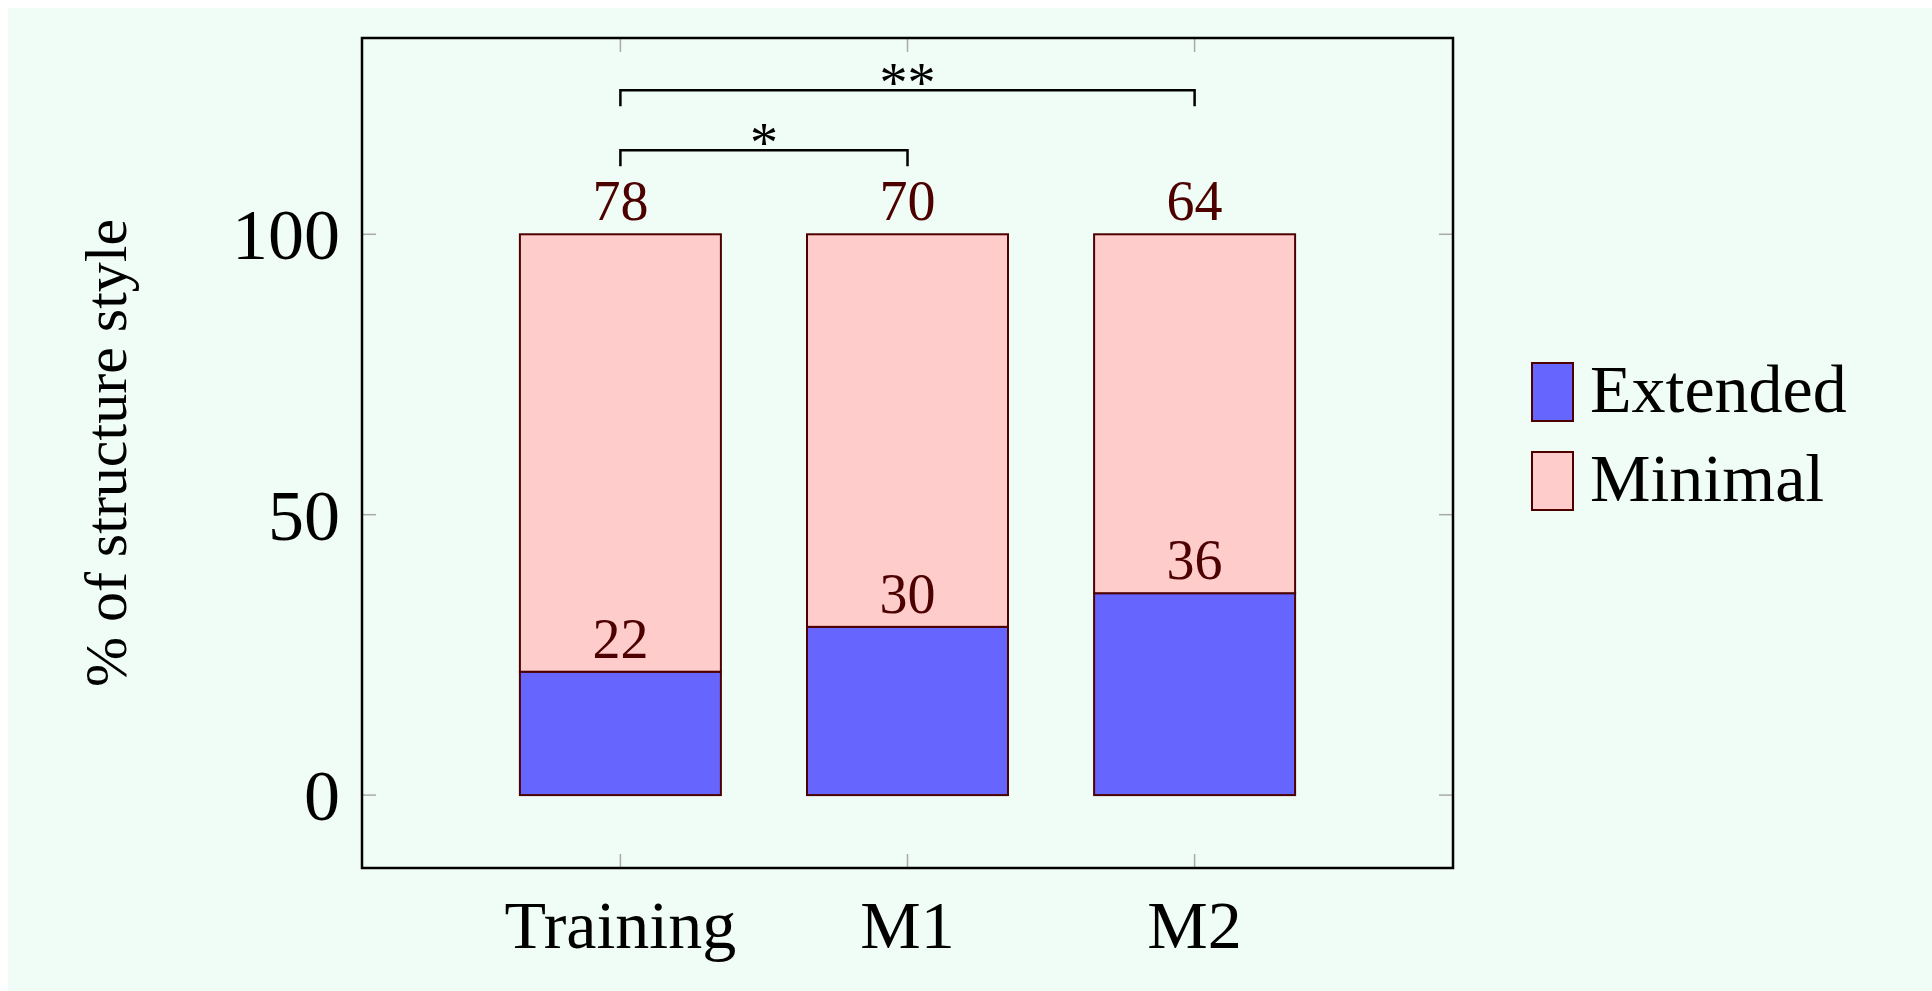 This screenshot has width=1932, height=991. What do you see at coordinates (1707, 478) in the screenshot?
I see `legend-label: Minimal` at bounding box center [1707, 478].